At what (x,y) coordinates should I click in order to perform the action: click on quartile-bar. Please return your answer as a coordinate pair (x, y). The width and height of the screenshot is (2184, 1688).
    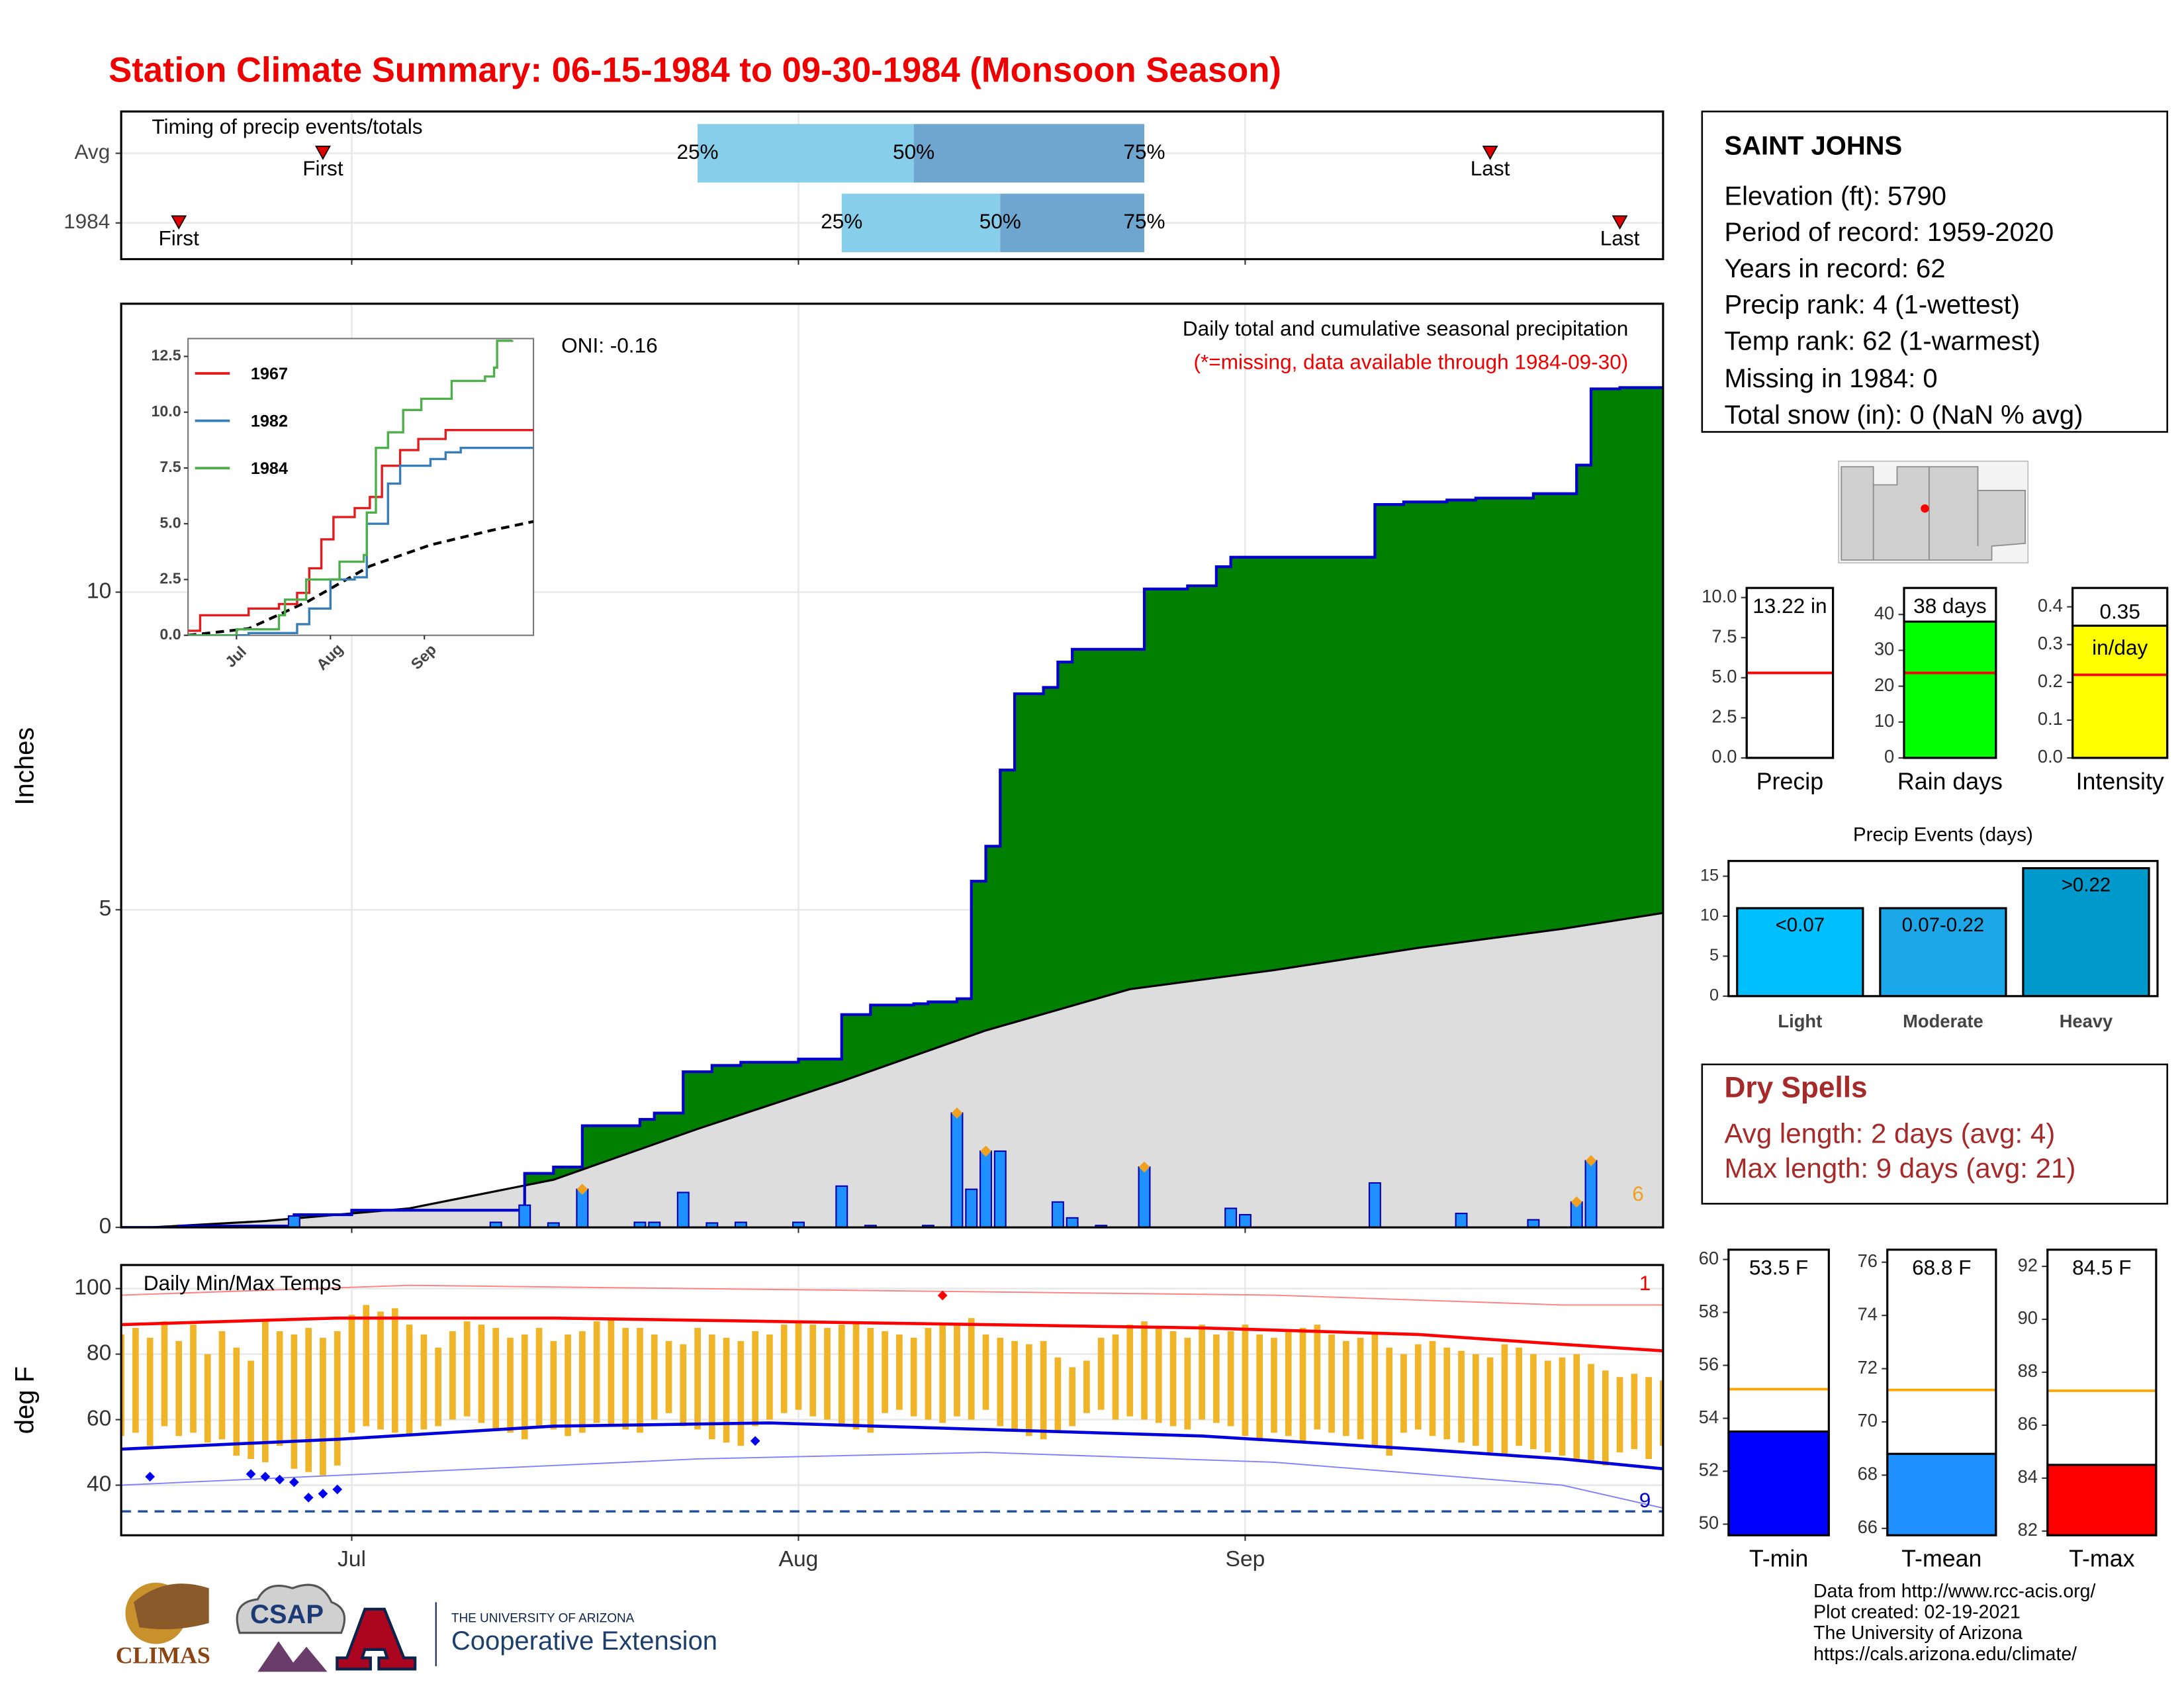
    Looking at the image, I should click on (1072, 222).